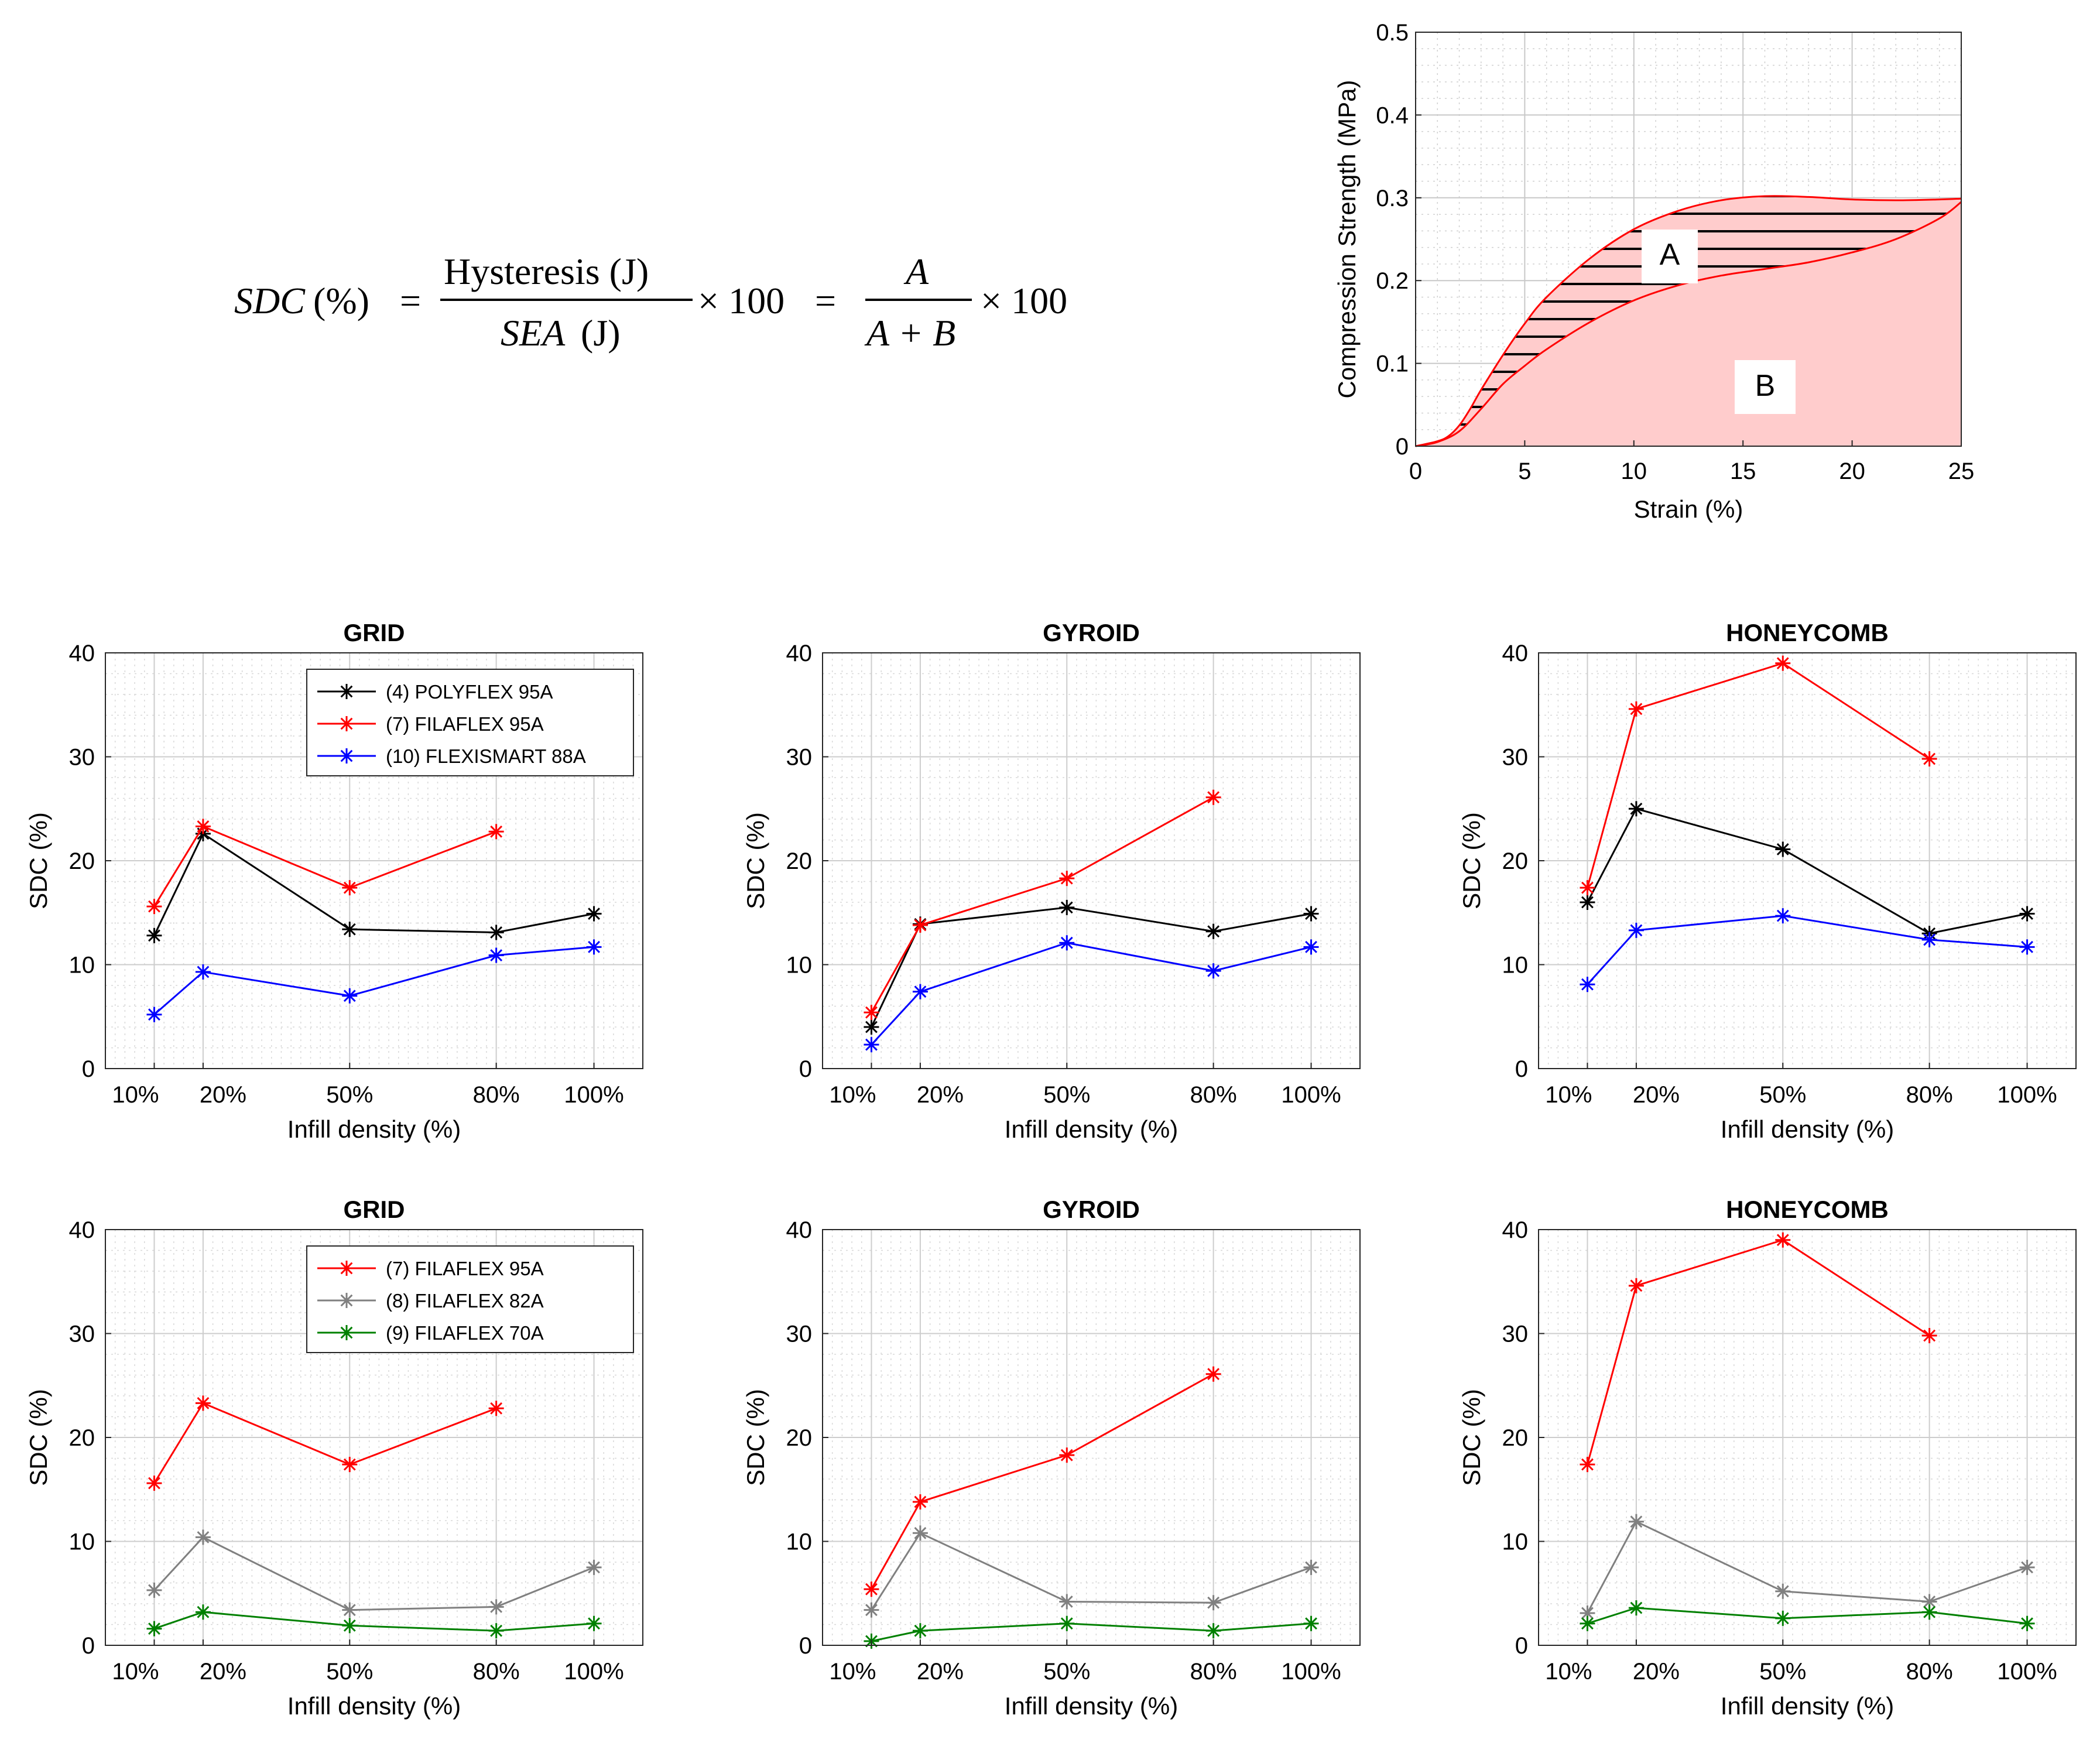  Describe the element at coordinates (1688, 324) in the screenshot. I see `area-b` at that location.